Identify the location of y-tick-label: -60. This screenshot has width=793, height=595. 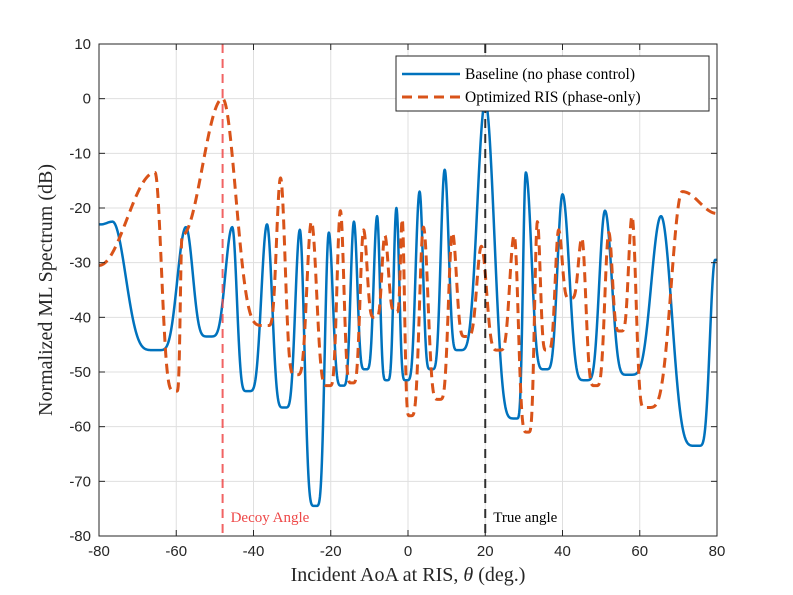
(80, 427).